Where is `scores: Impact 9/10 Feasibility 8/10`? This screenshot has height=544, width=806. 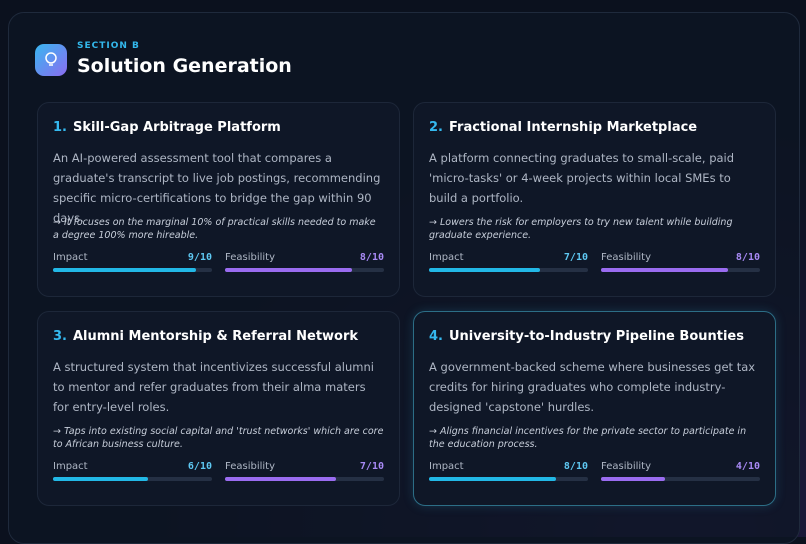 scores: Impact 9/10 Feasibility 8/10 is located at coordinates (218, 262).